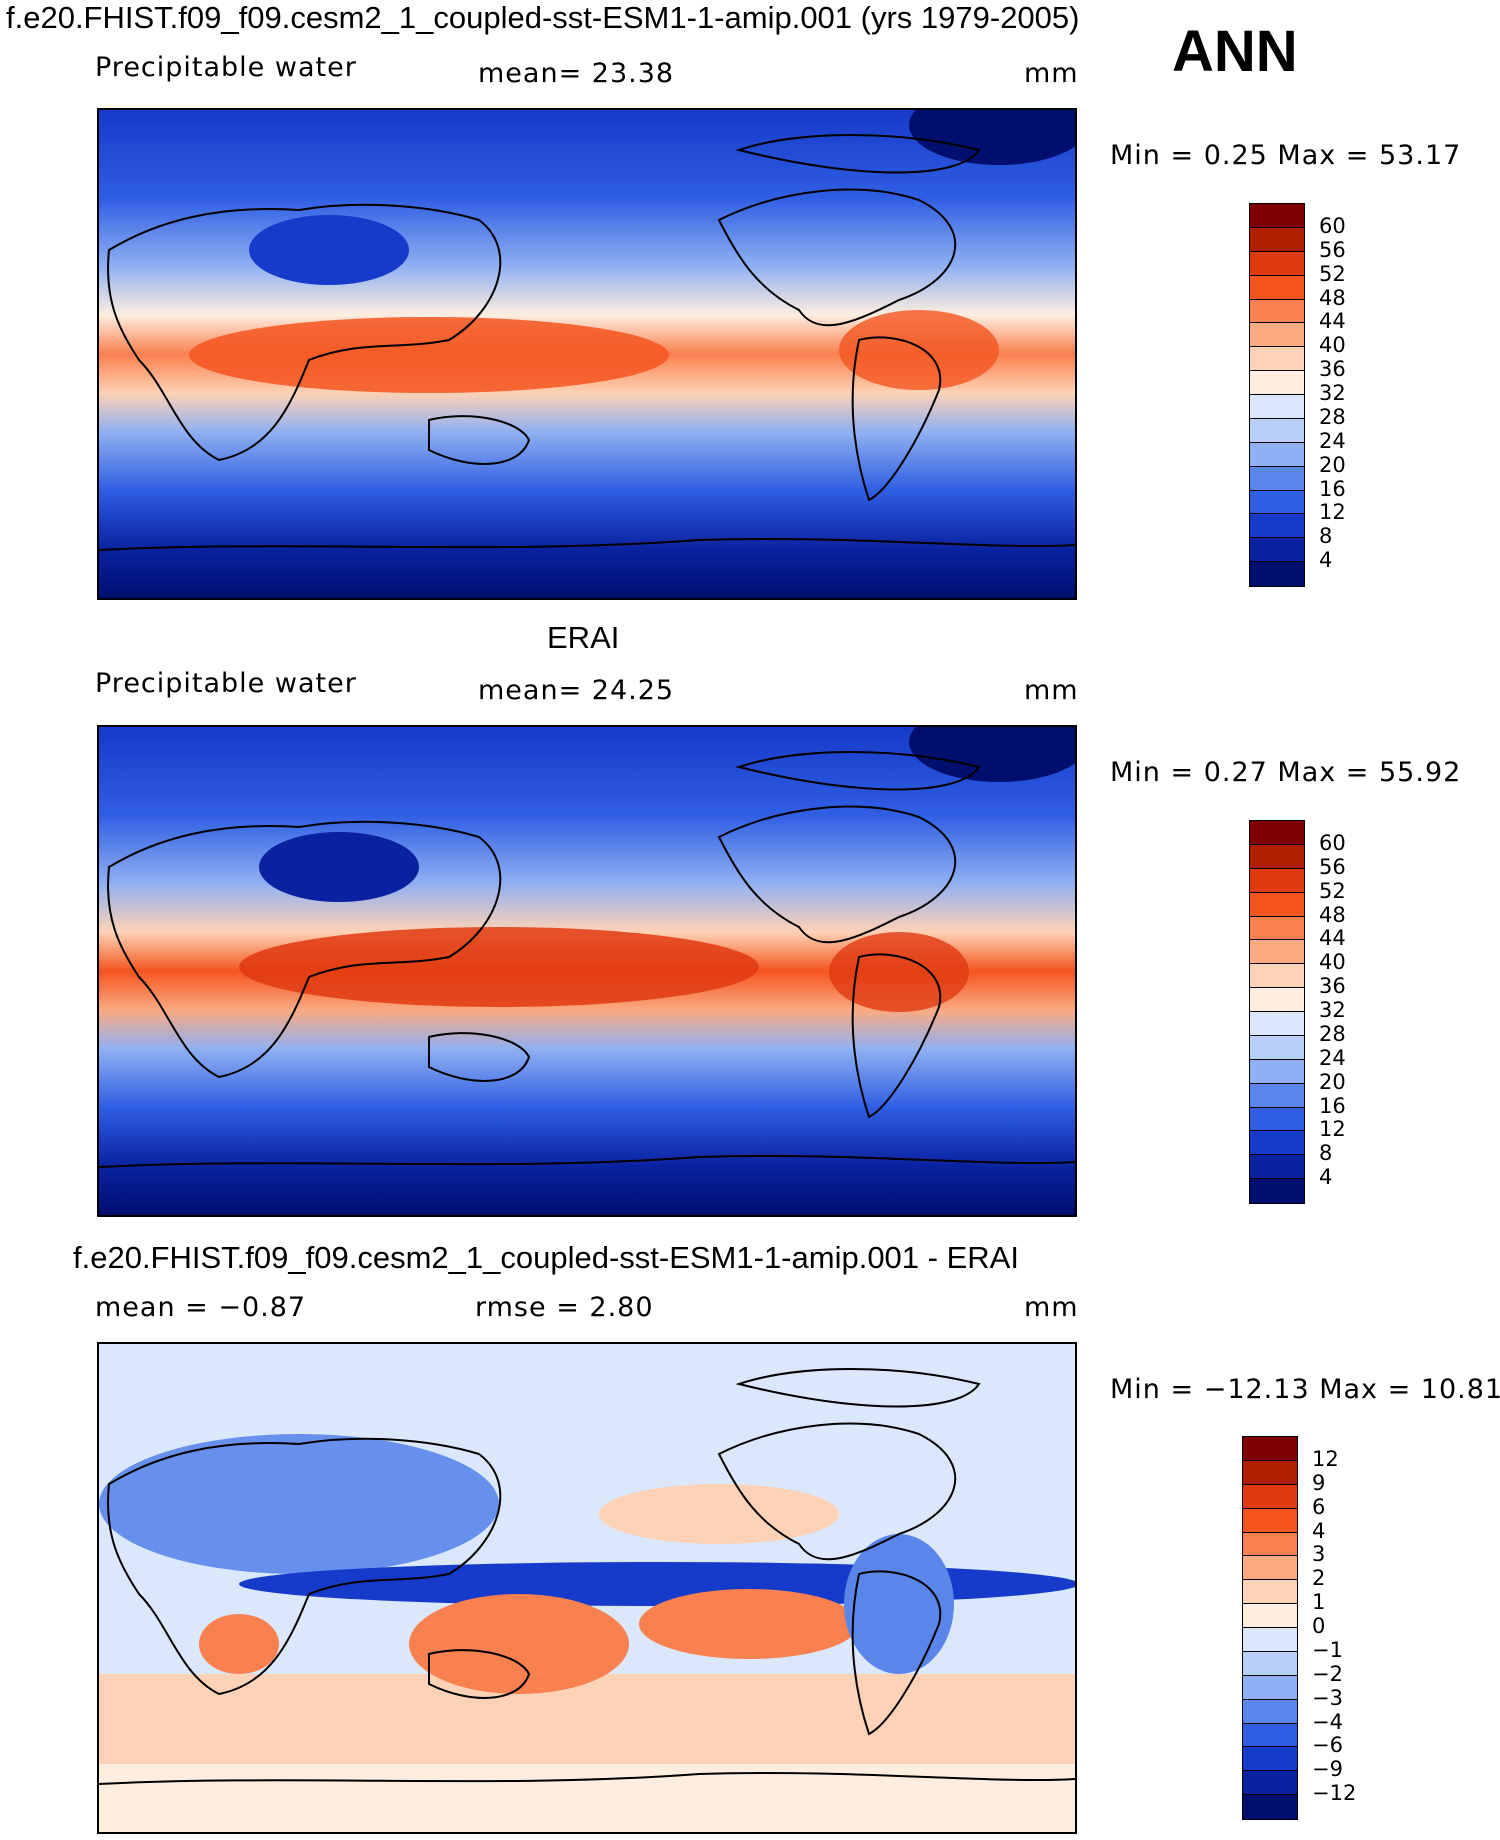 The height and width of the screenshot is (1840, 1500). I want to click on colorbar-tick-label: −1, so click(1327, 1649).